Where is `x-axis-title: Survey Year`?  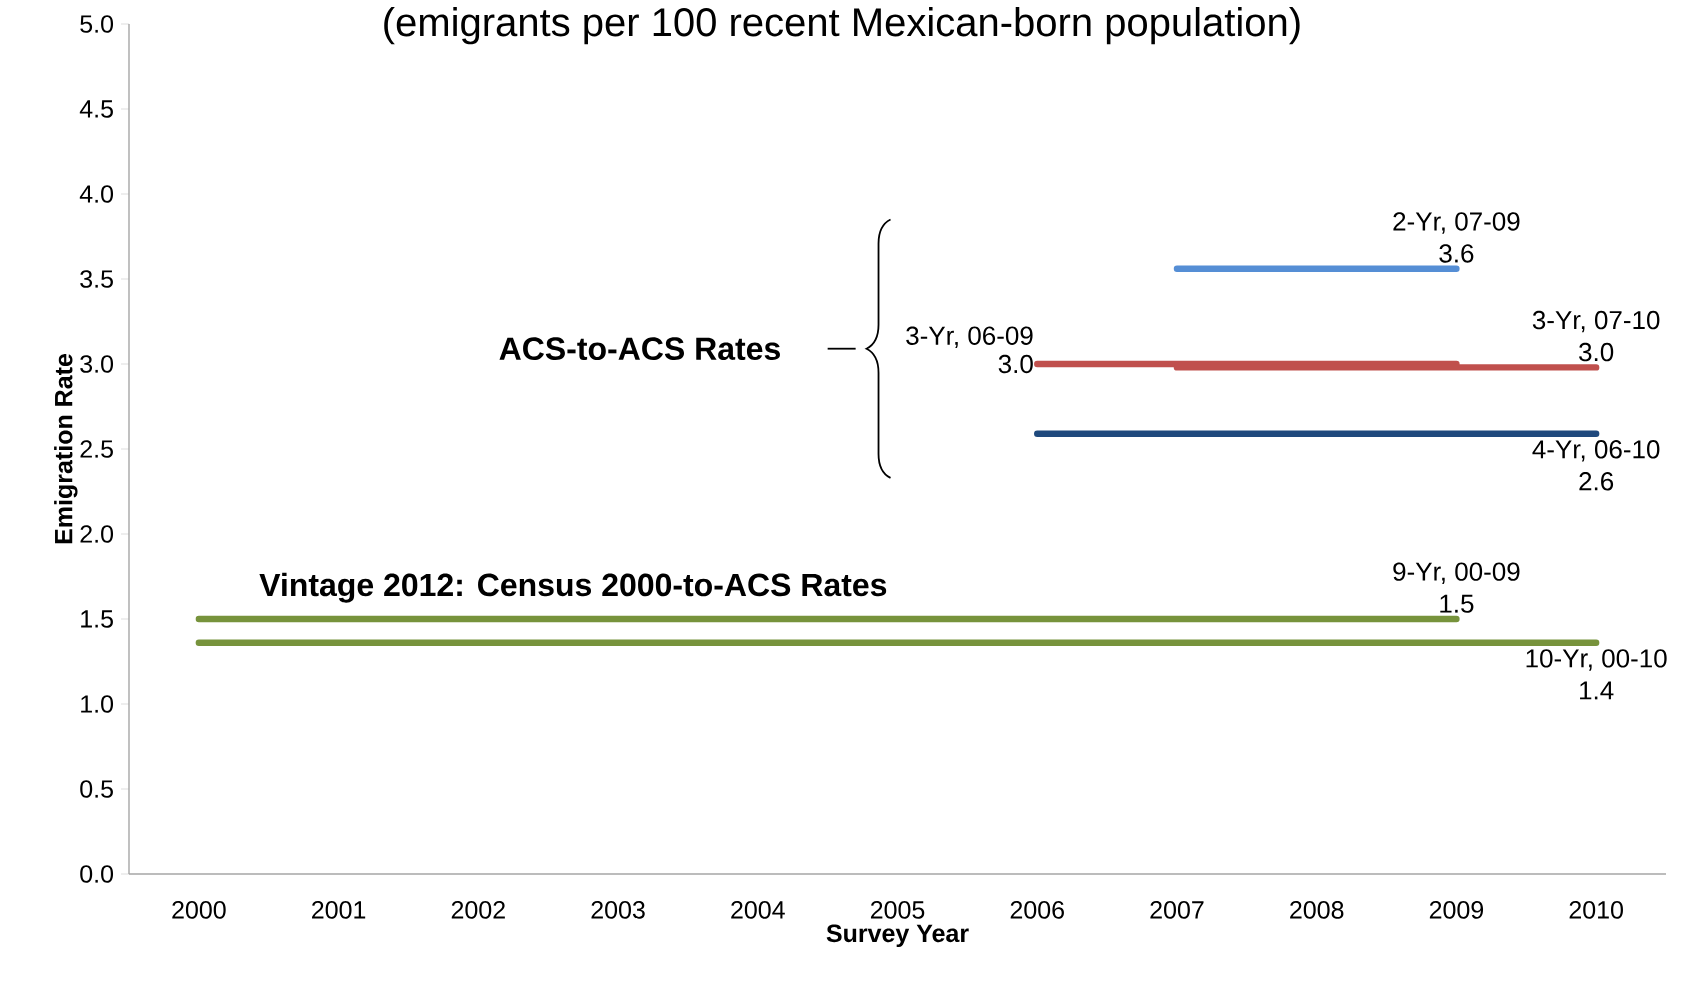 x-axis-title: Survey Year is located at coordinates (897, 936).